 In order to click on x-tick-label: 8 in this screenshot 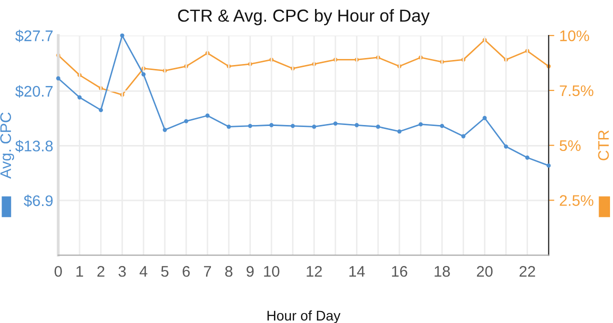, I will do `click(228, 271)`.